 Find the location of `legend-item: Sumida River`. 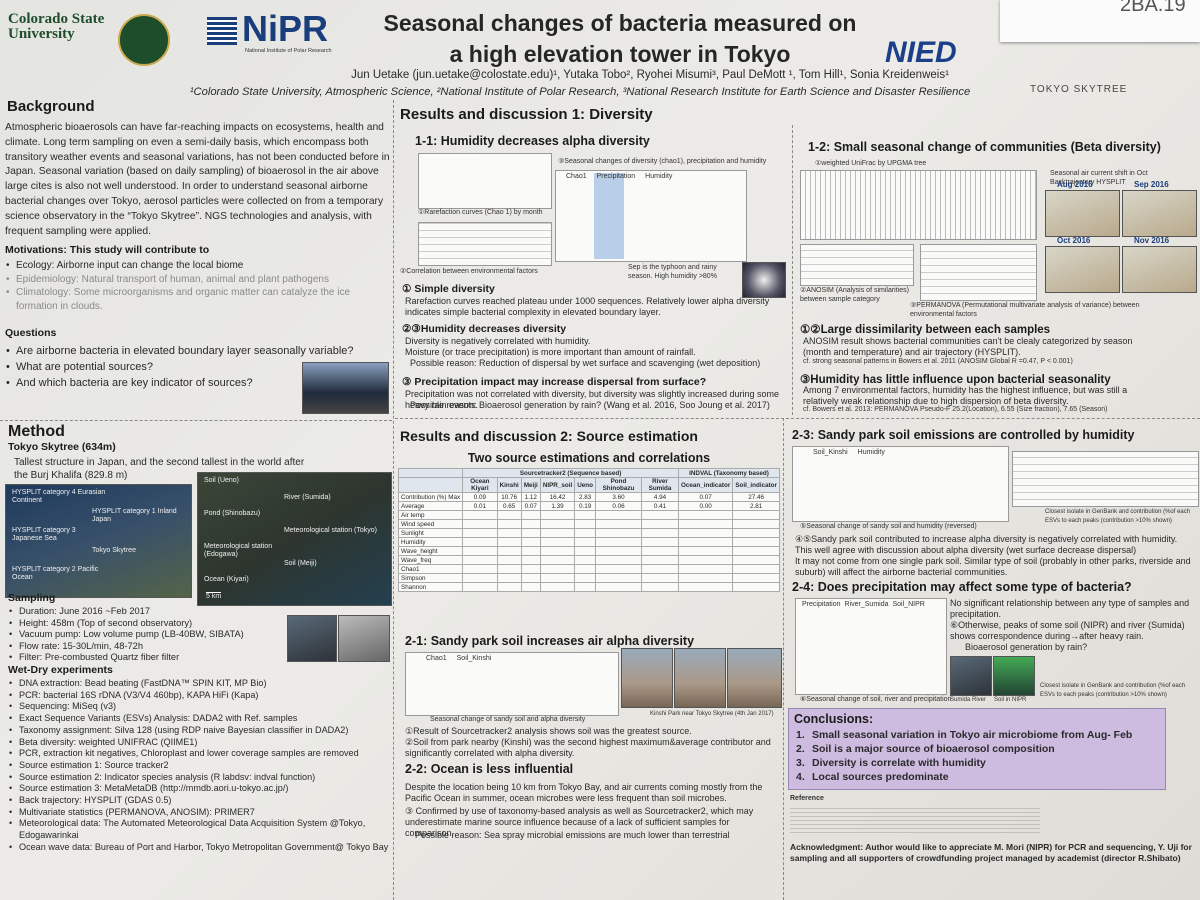

legend-item: Sumida River is located at coordinates (968, 700).